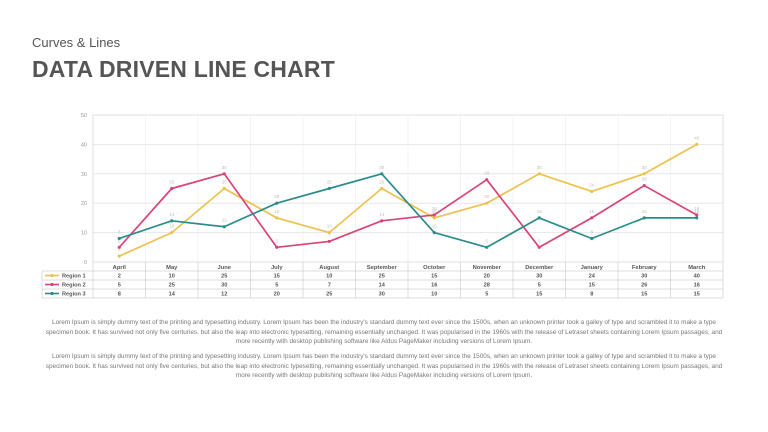 The image size is (768, 432). I want to click on data-label: 14, so click(172, 214).